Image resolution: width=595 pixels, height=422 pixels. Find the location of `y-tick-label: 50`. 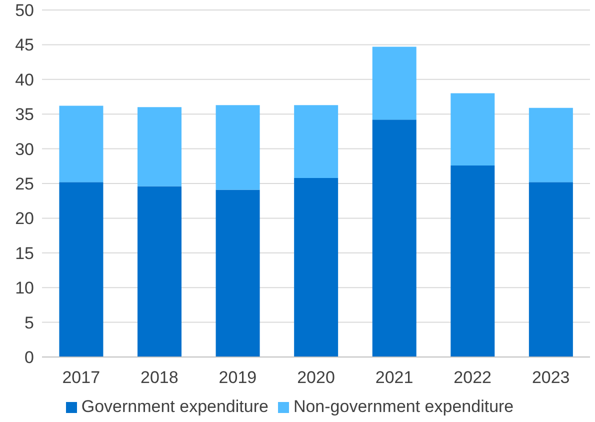

y-tick-label: 50 is located at coordinates (24, 10).